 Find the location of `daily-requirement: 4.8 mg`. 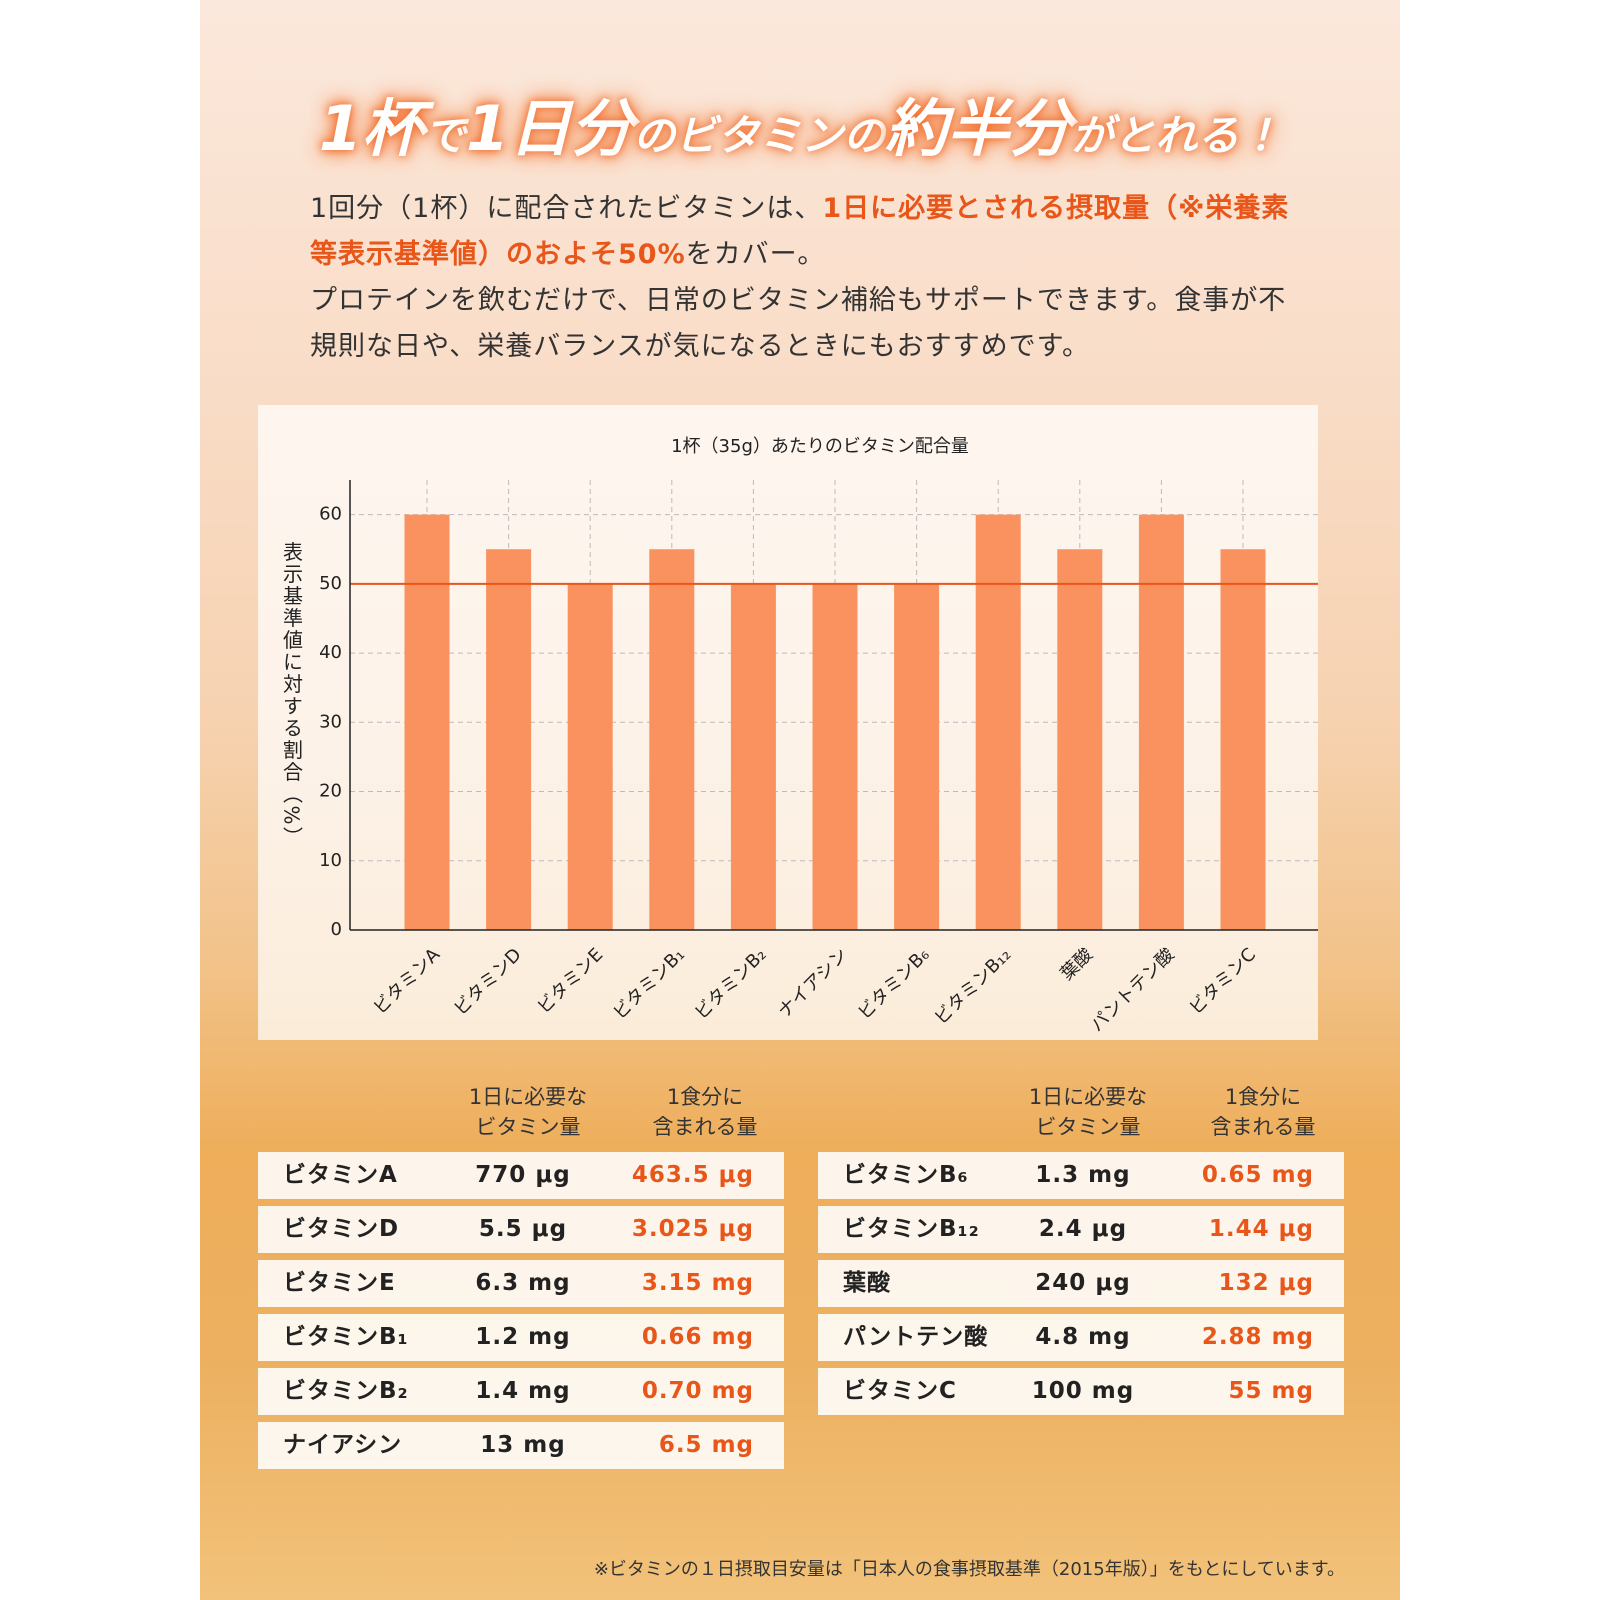

daily-requirement: 4.8 mg is located at coordinates (1083, 1337).